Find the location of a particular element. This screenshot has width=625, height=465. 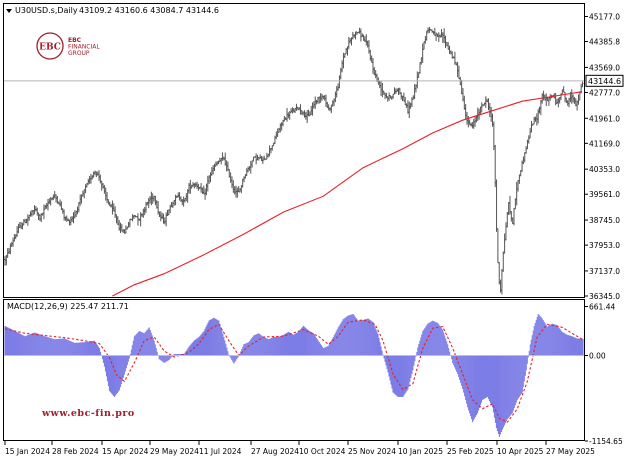

time-tick-label: 10 Apr 2025 is located at coordinates (520, 451).